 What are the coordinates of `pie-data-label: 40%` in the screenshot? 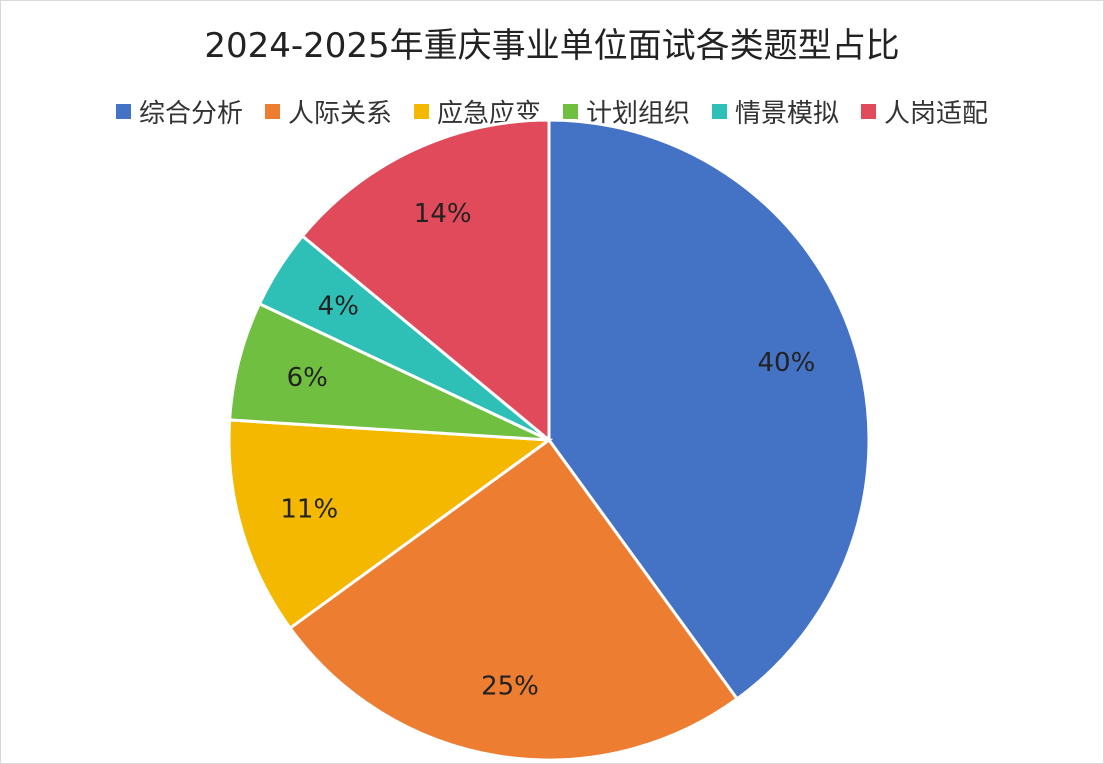 It's located at (787, 363).